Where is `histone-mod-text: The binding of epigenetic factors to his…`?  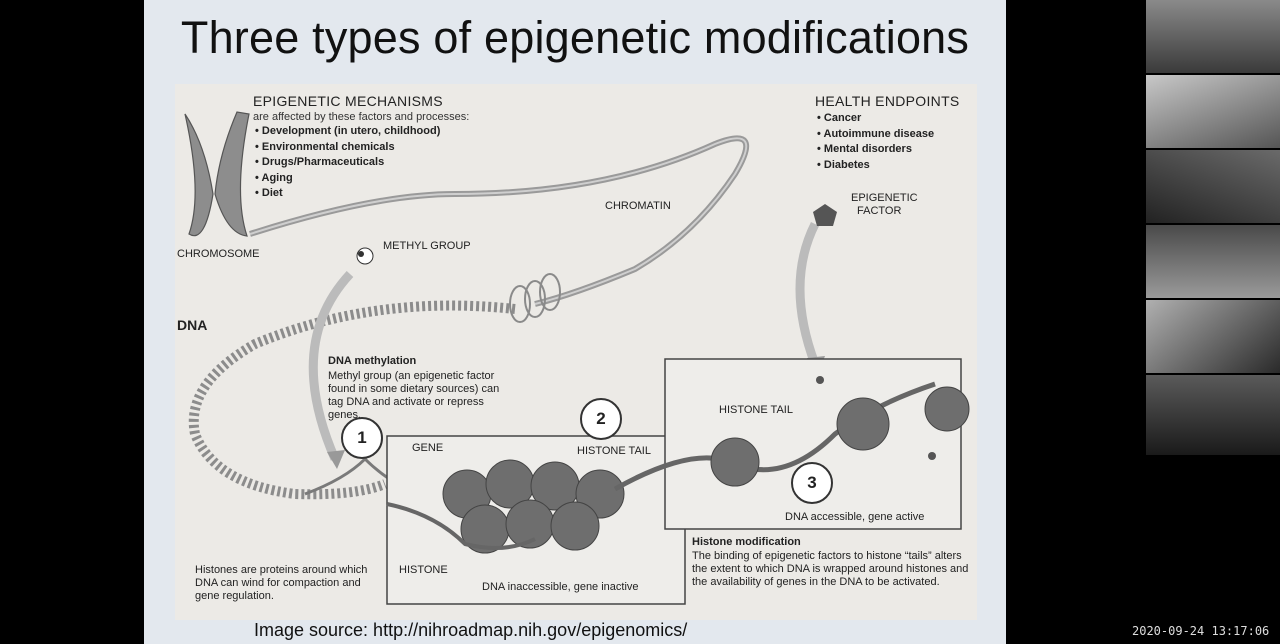 histone-mod-text: The binding of epigenetic factors to his… is located at coordinates (830, 569).